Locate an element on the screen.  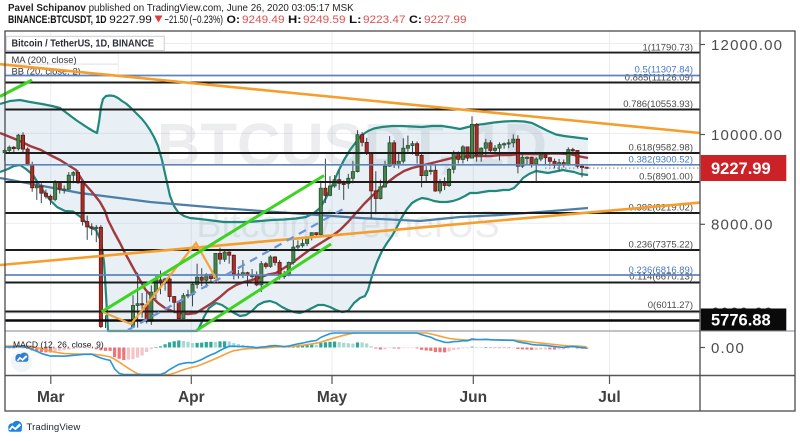
svg-text: BB (20, close, 2) is located at coordinates (46, 71).